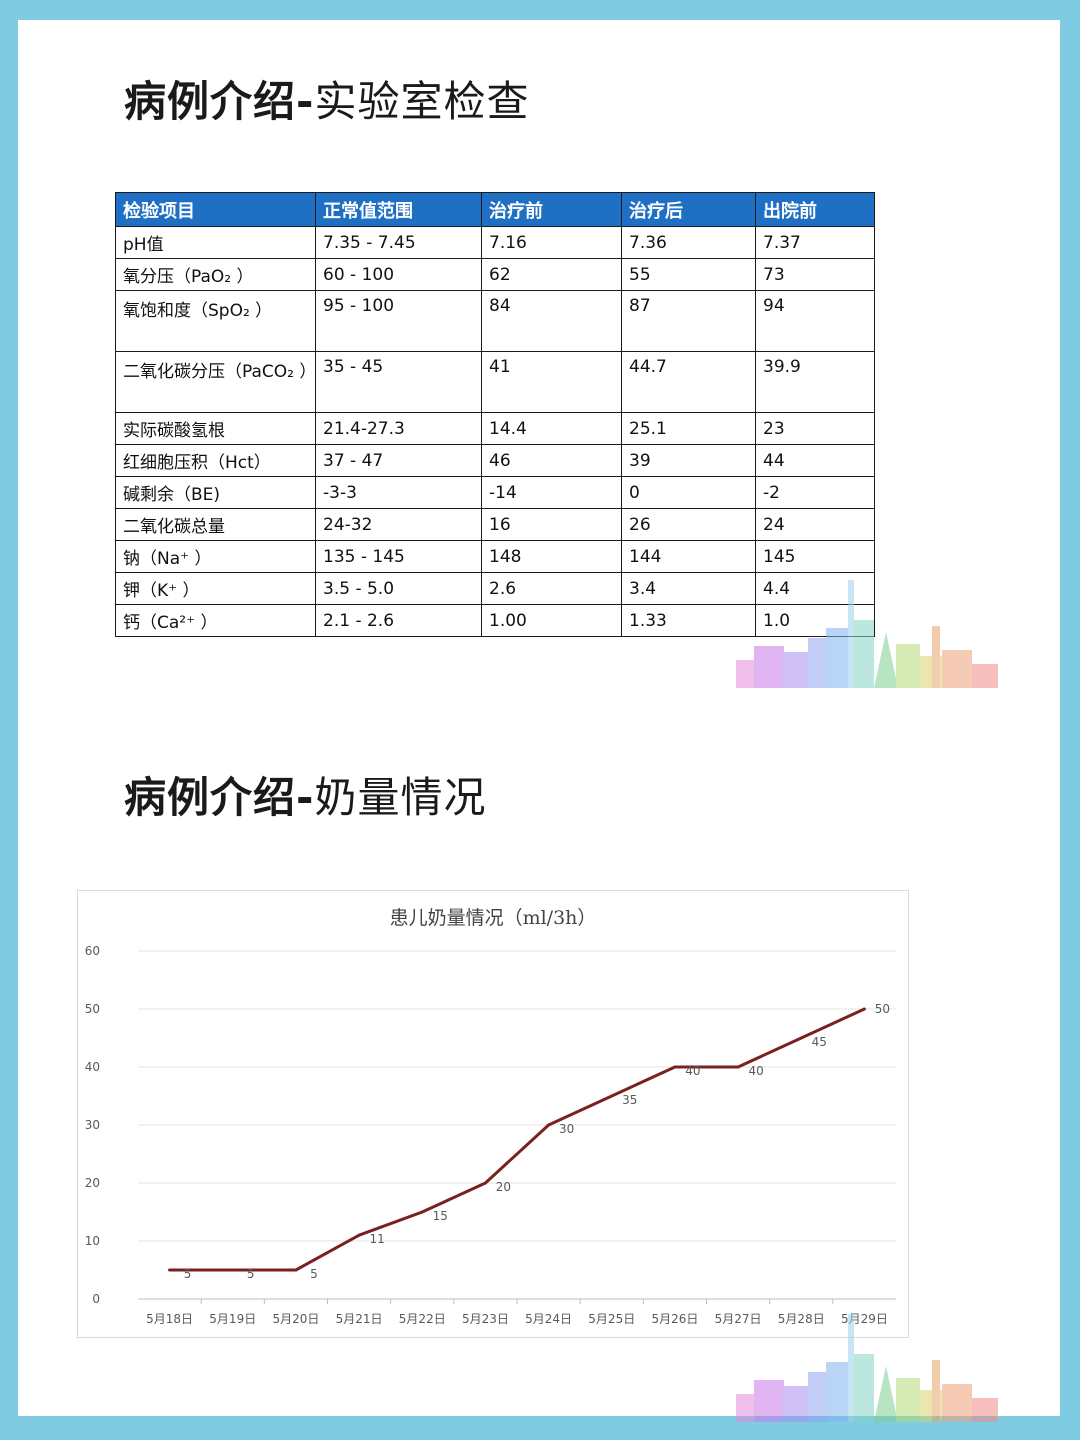 The width and height of the screenshot is (1080, 1440). What do you see at coordinates (219, 101) in the screenshot?
I see `lab-title-bold: 病例介绍-` at bounding box center [219, 101].